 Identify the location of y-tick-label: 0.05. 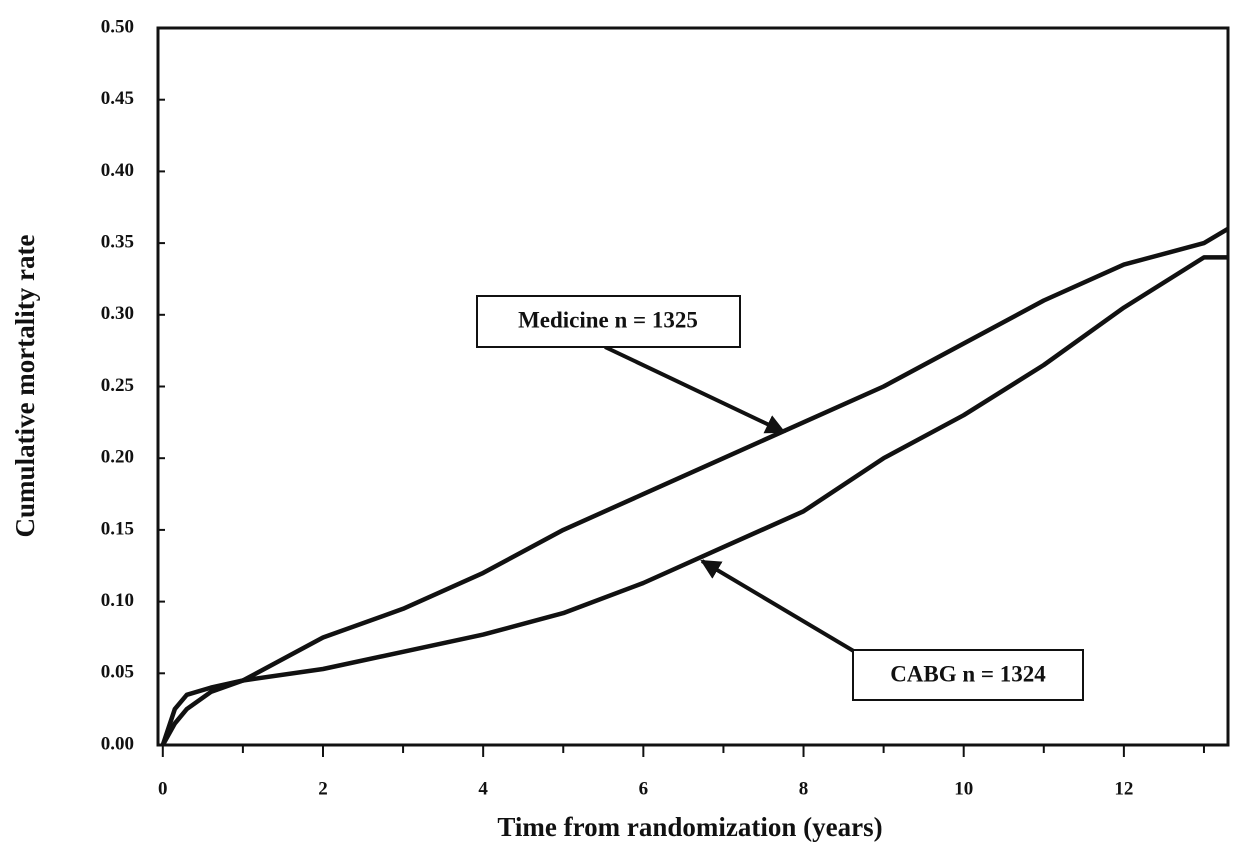
(117, 672).